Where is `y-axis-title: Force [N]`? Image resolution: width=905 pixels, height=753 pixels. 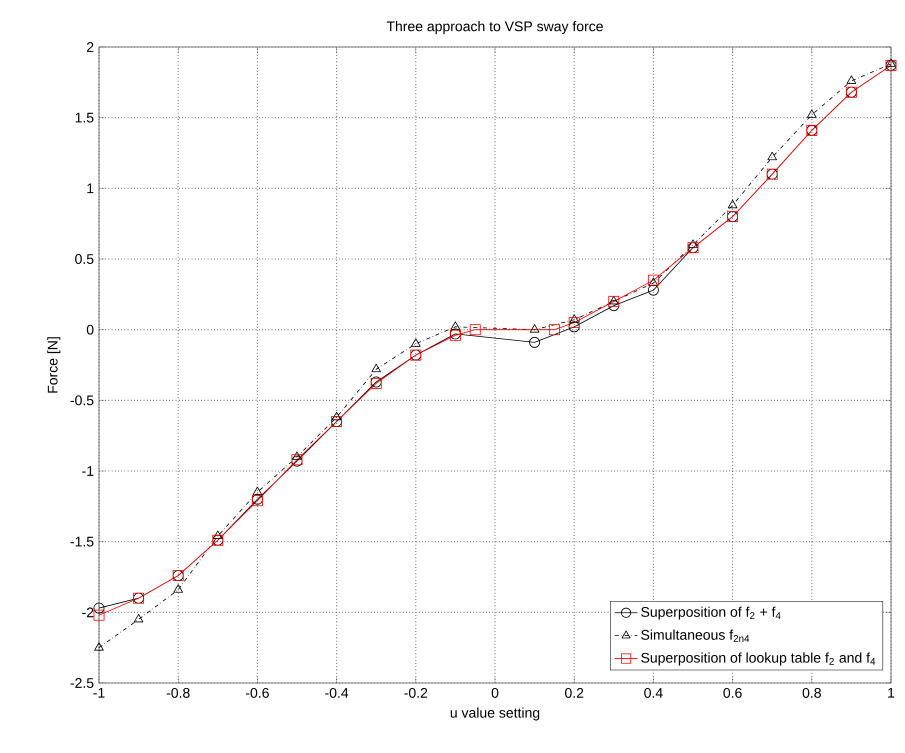 y-axis-title: Force [N] is located at coordinates (53, 365).